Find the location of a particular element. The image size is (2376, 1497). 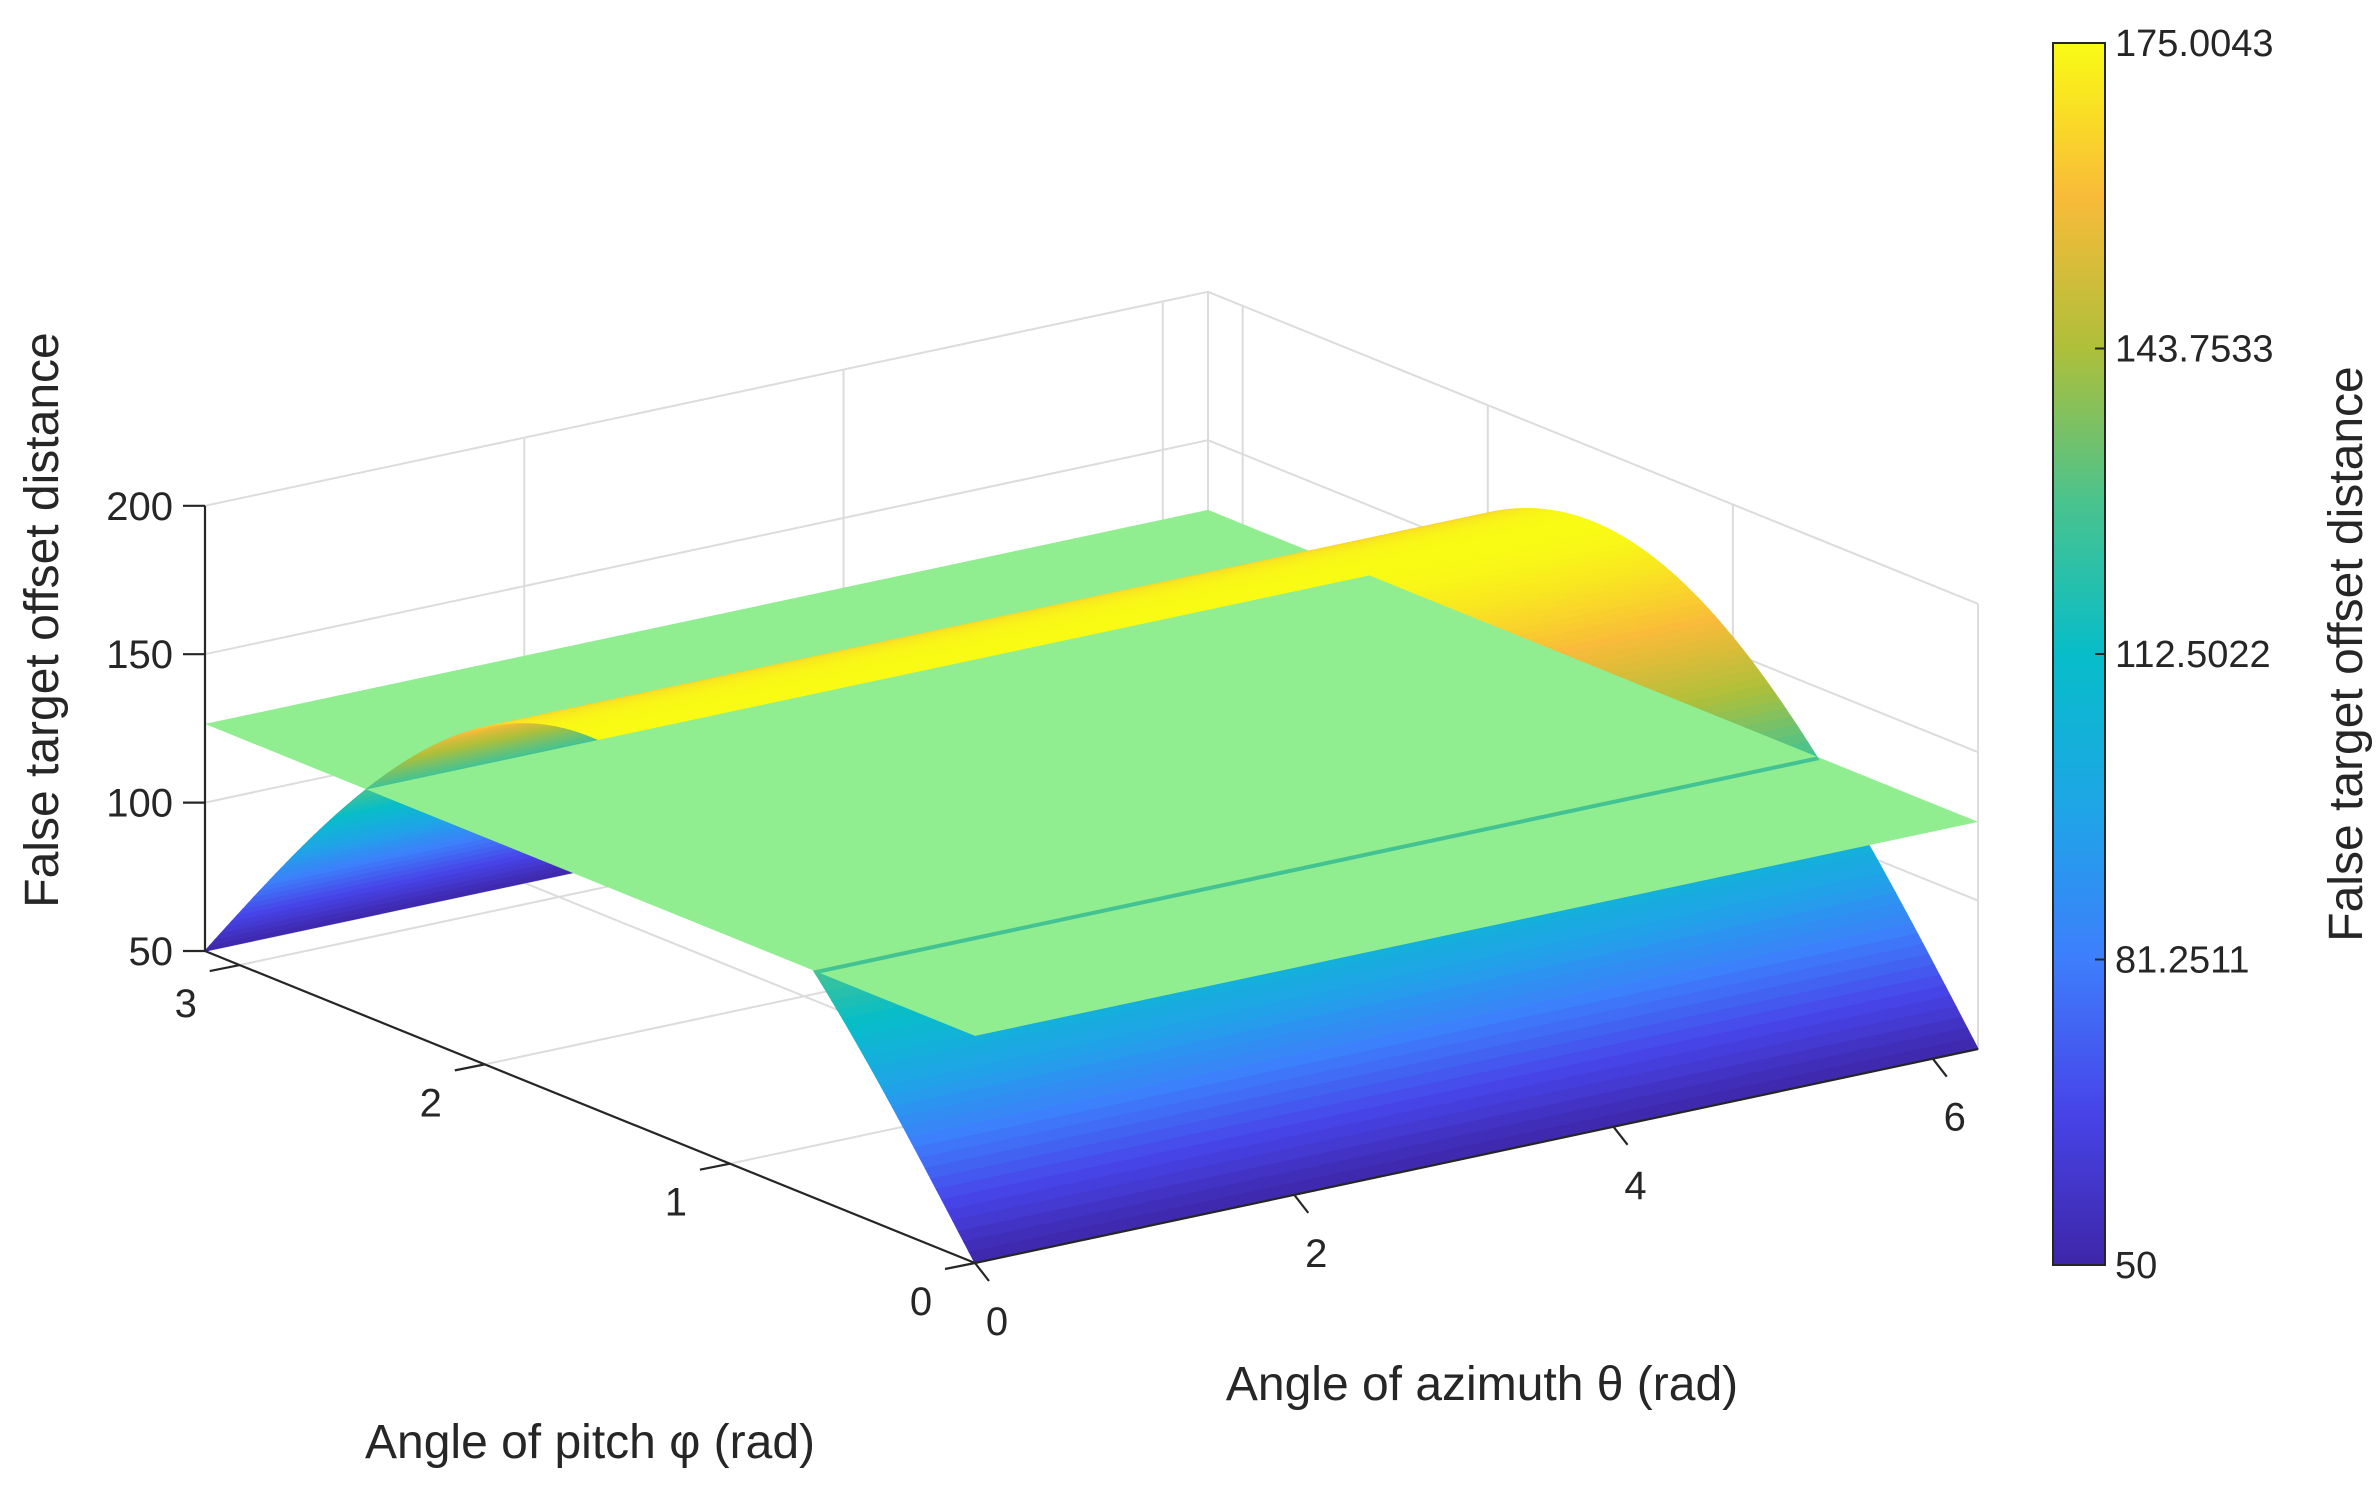

y-tick-label: 2 is located at coordinates (431, 1103).